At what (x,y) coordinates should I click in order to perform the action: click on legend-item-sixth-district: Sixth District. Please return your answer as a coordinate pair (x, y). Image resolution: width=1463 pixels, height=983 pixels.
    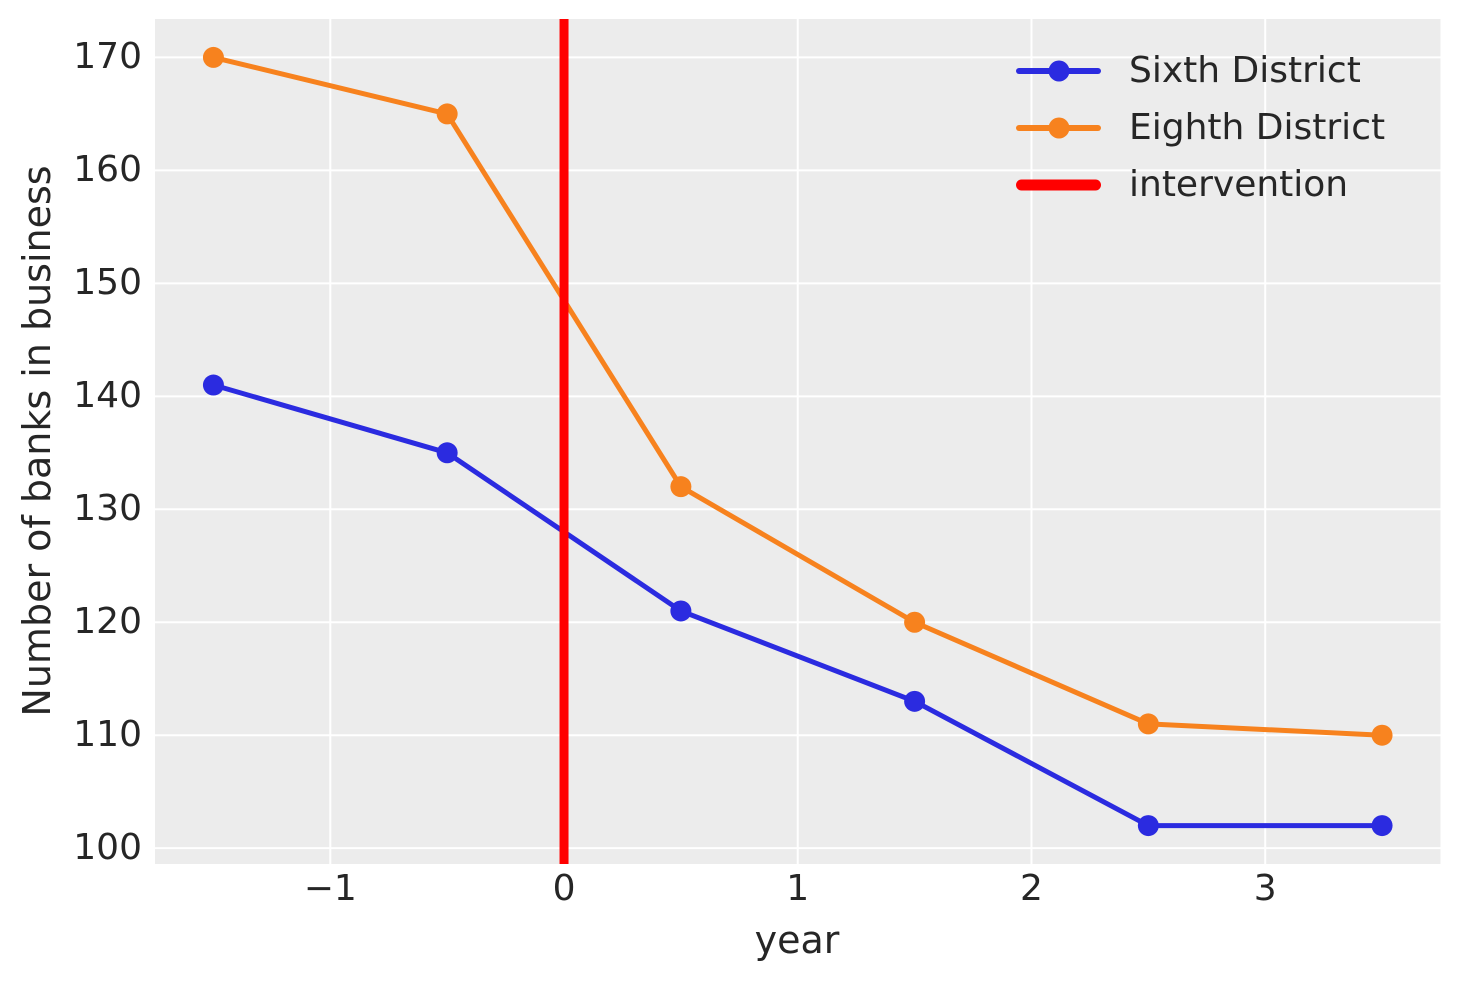
    Looking at the image, I should click on (1200, 70).